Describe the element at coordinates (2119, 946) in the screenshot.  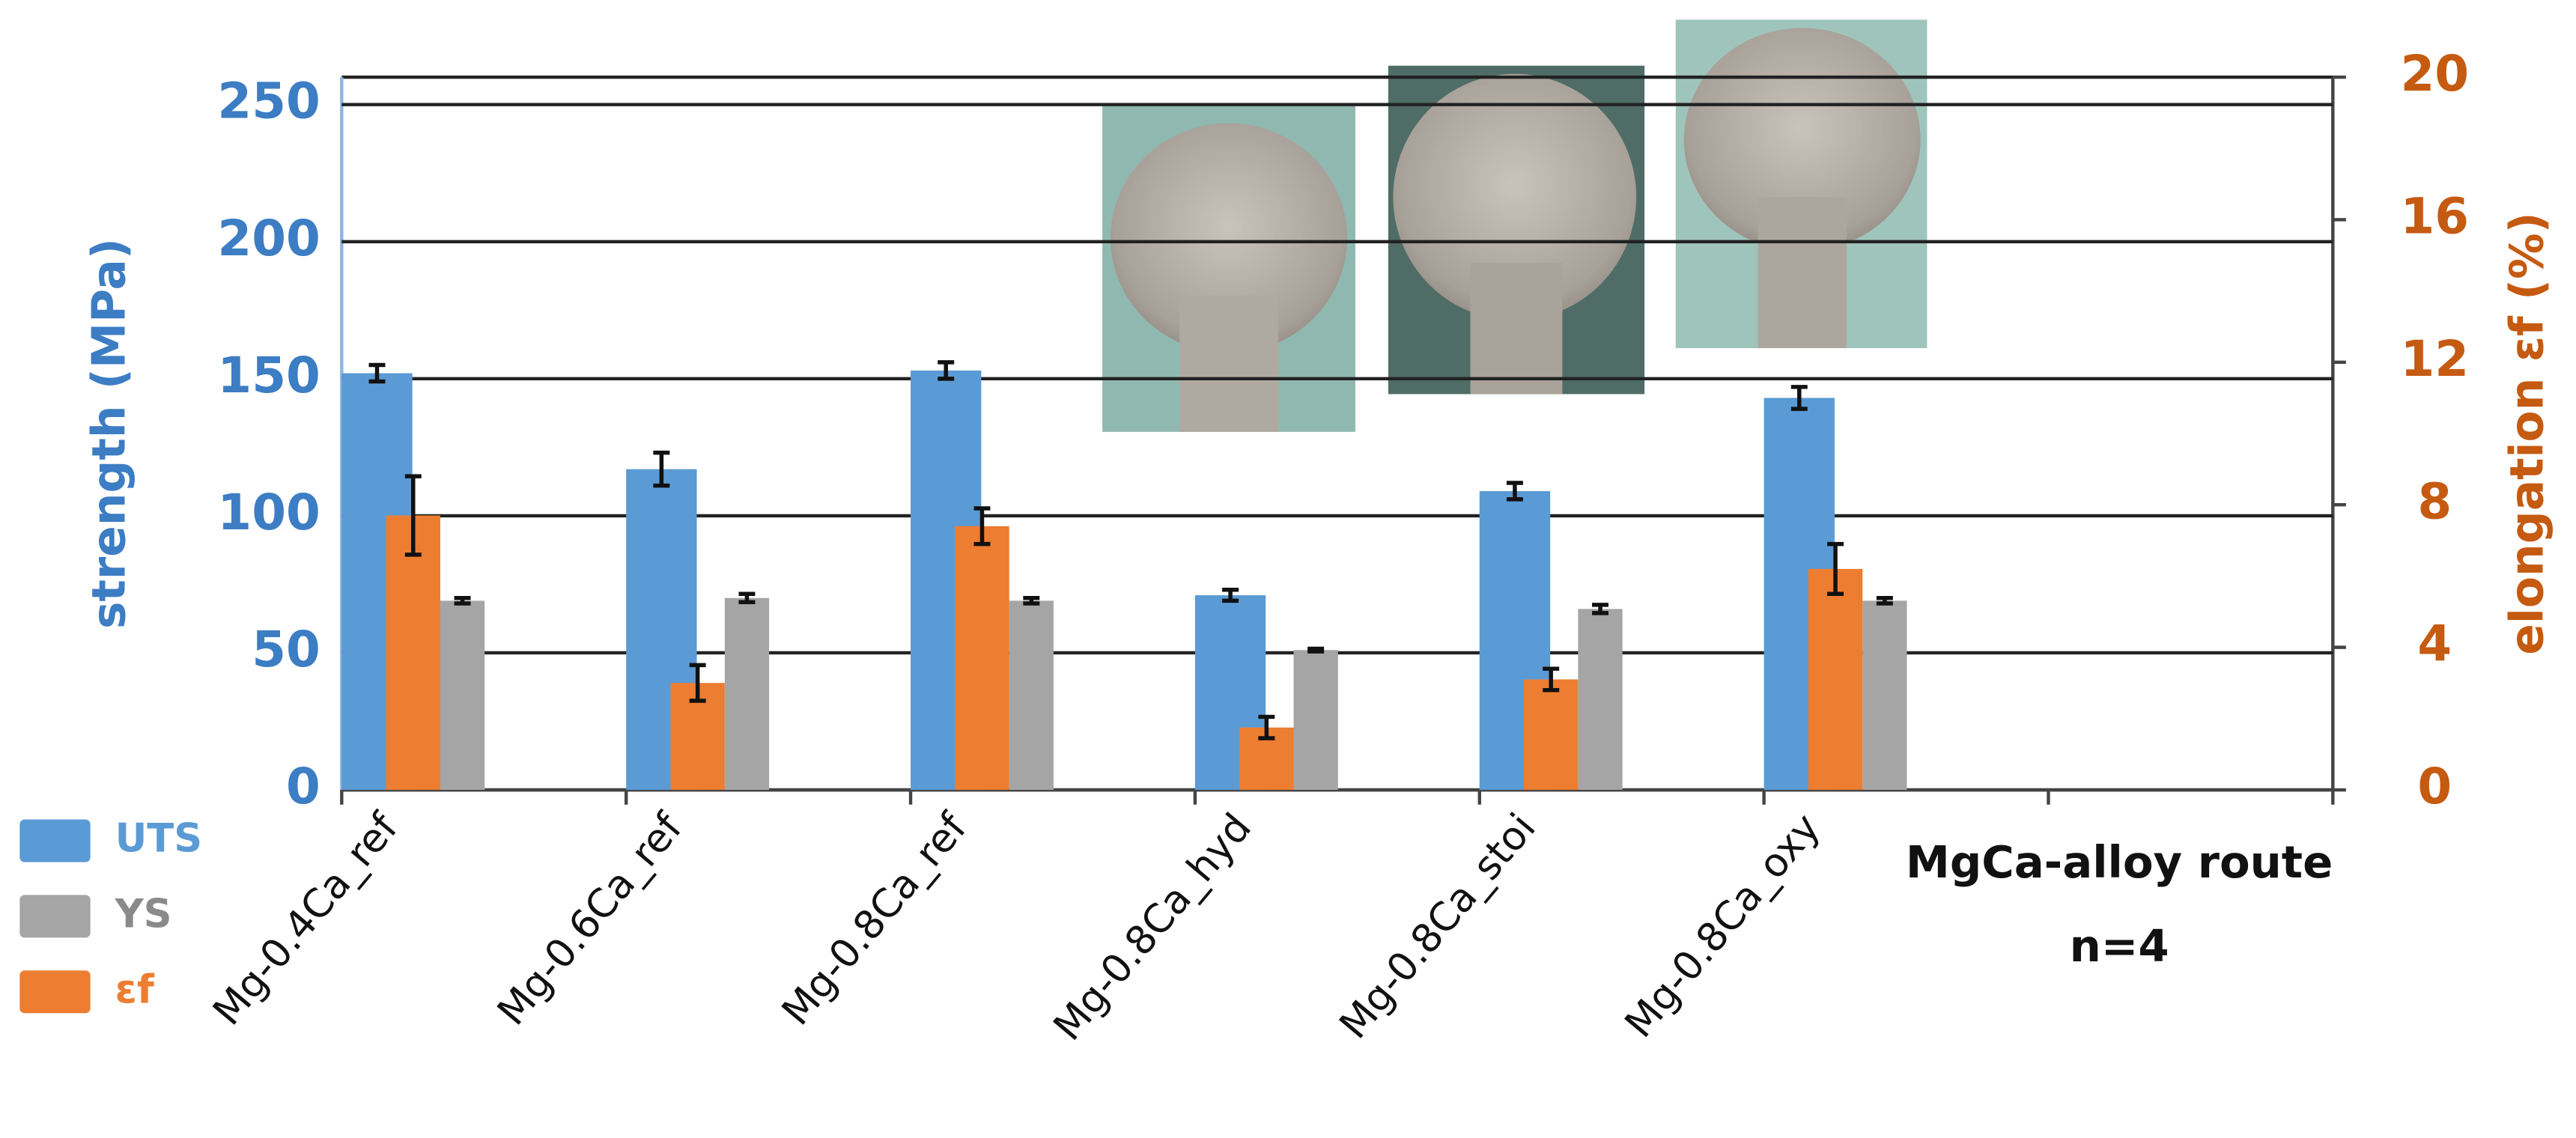
I see `annotation: n=4` at that location.